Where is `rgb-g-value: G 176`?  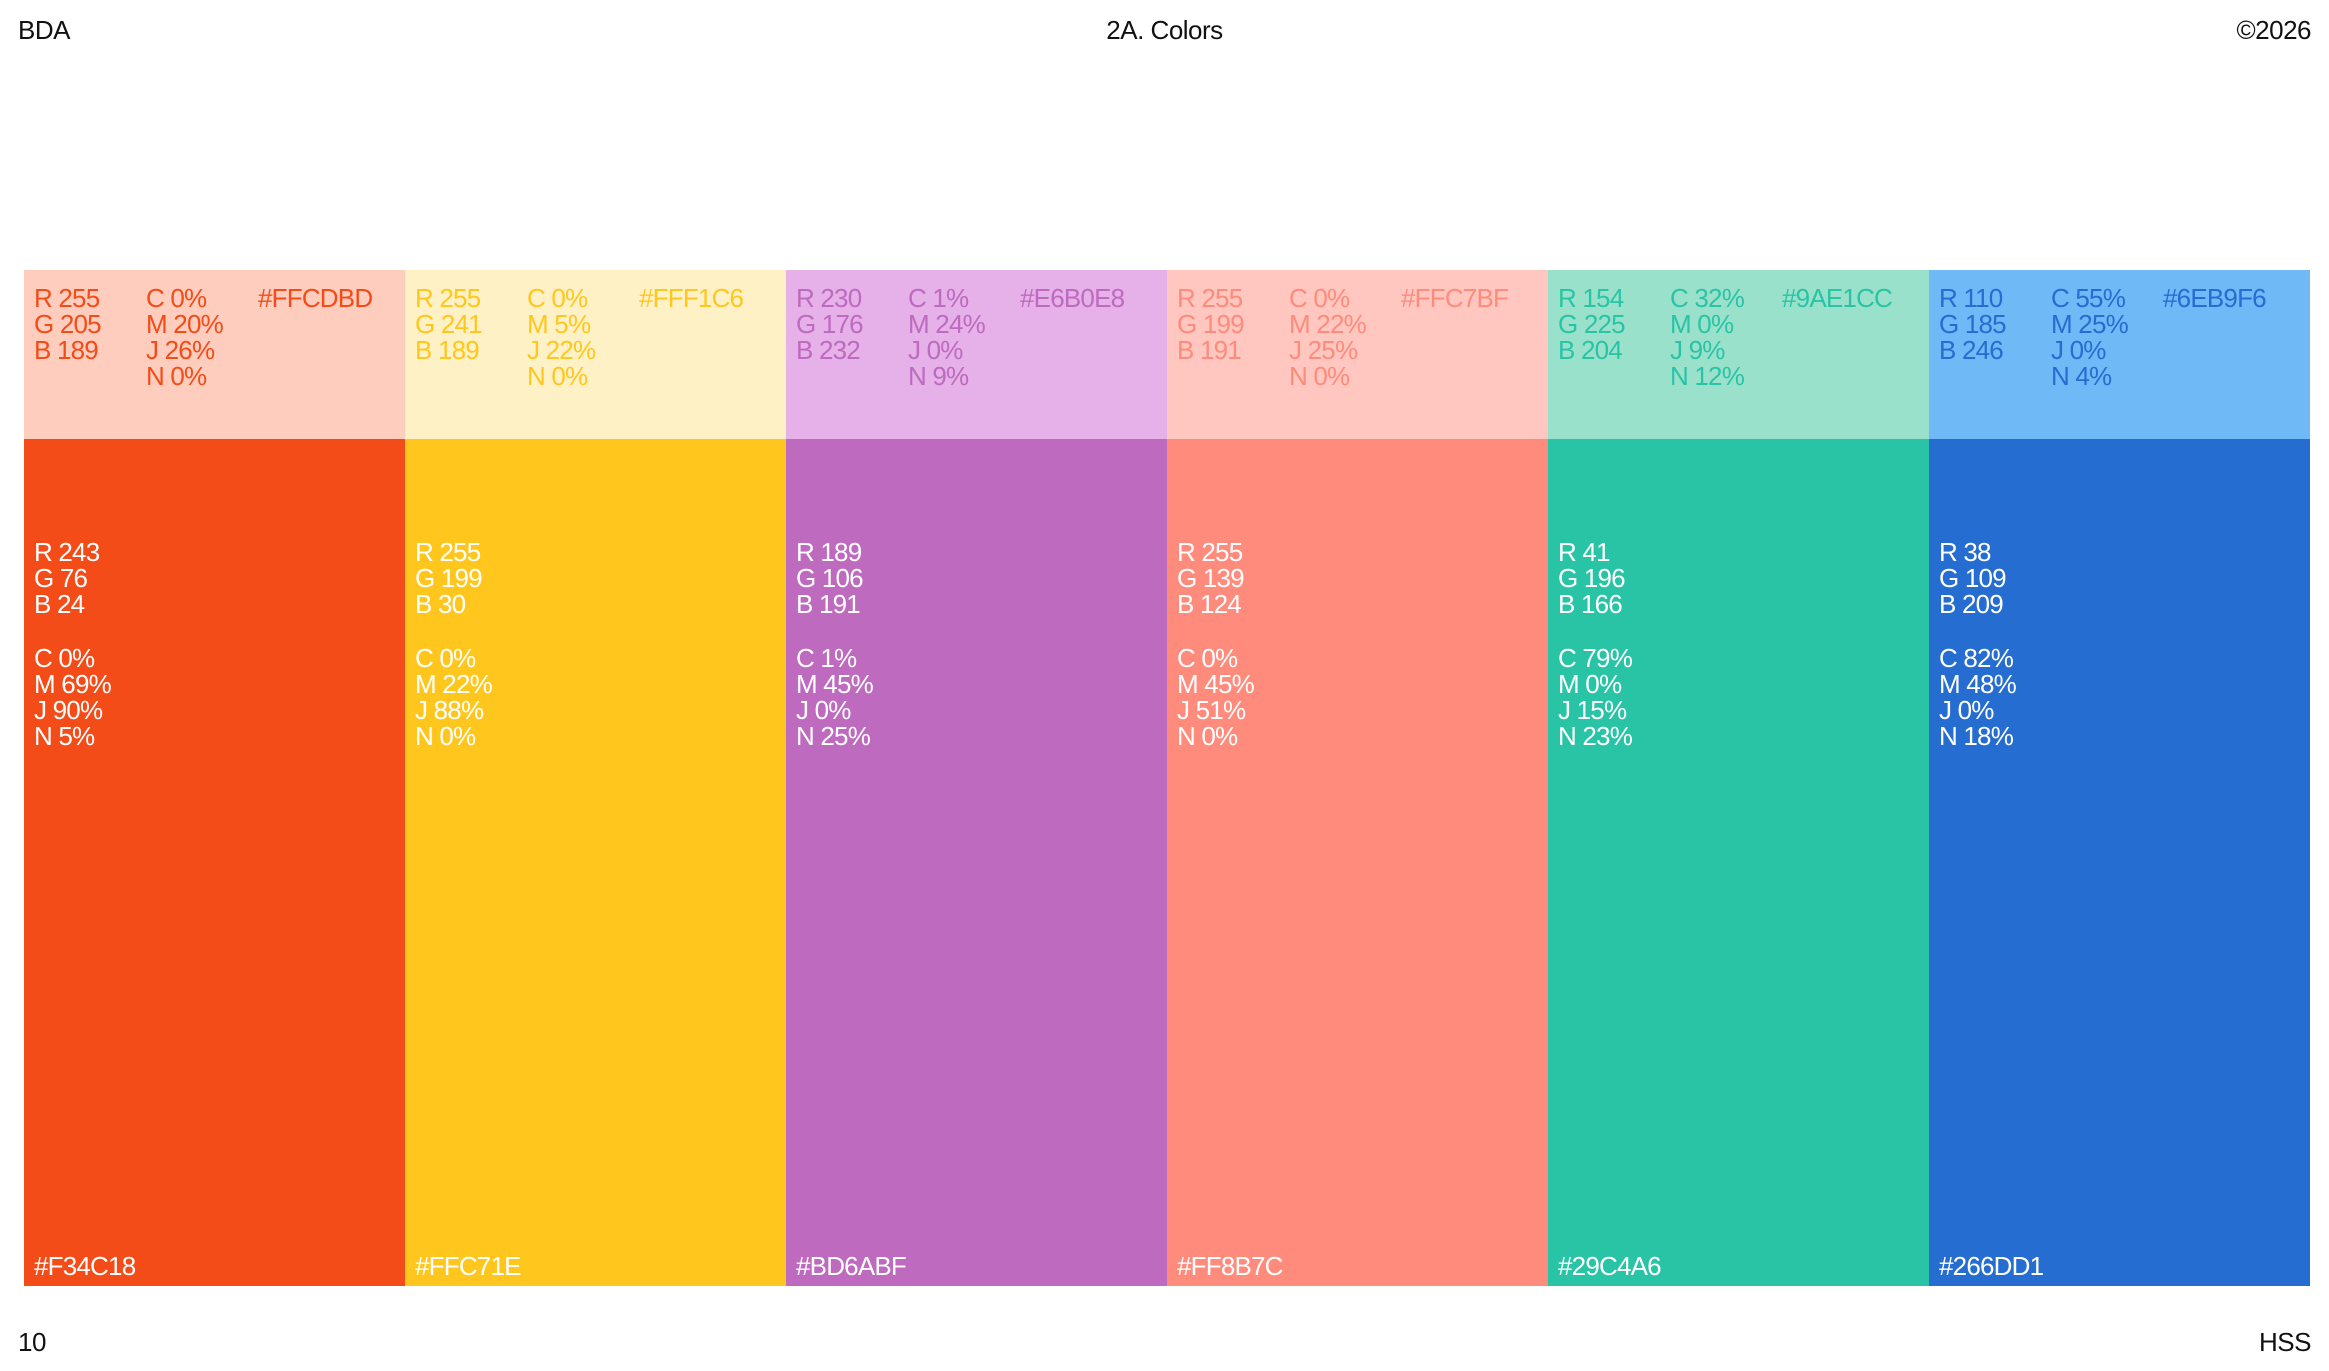
rgb-g-value: G 176 is located at coordinates (830, 324).